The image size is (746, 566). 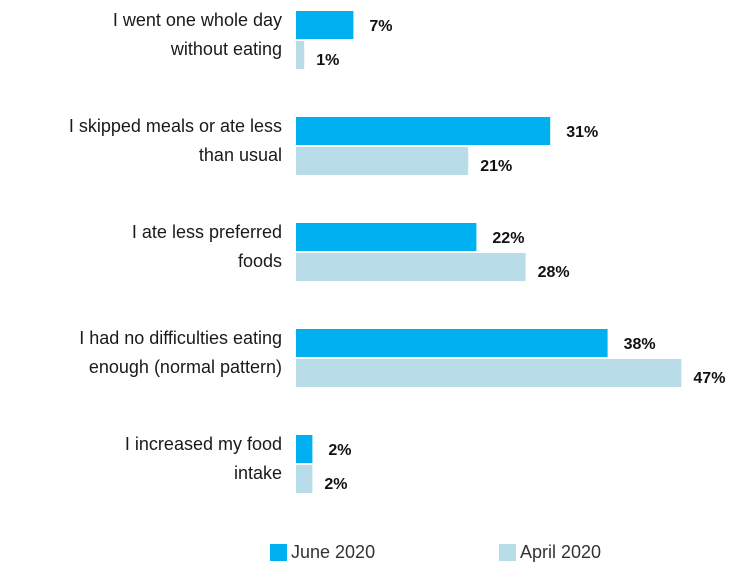 I want to click on value-label: 31%, so click(x=582, y=132).